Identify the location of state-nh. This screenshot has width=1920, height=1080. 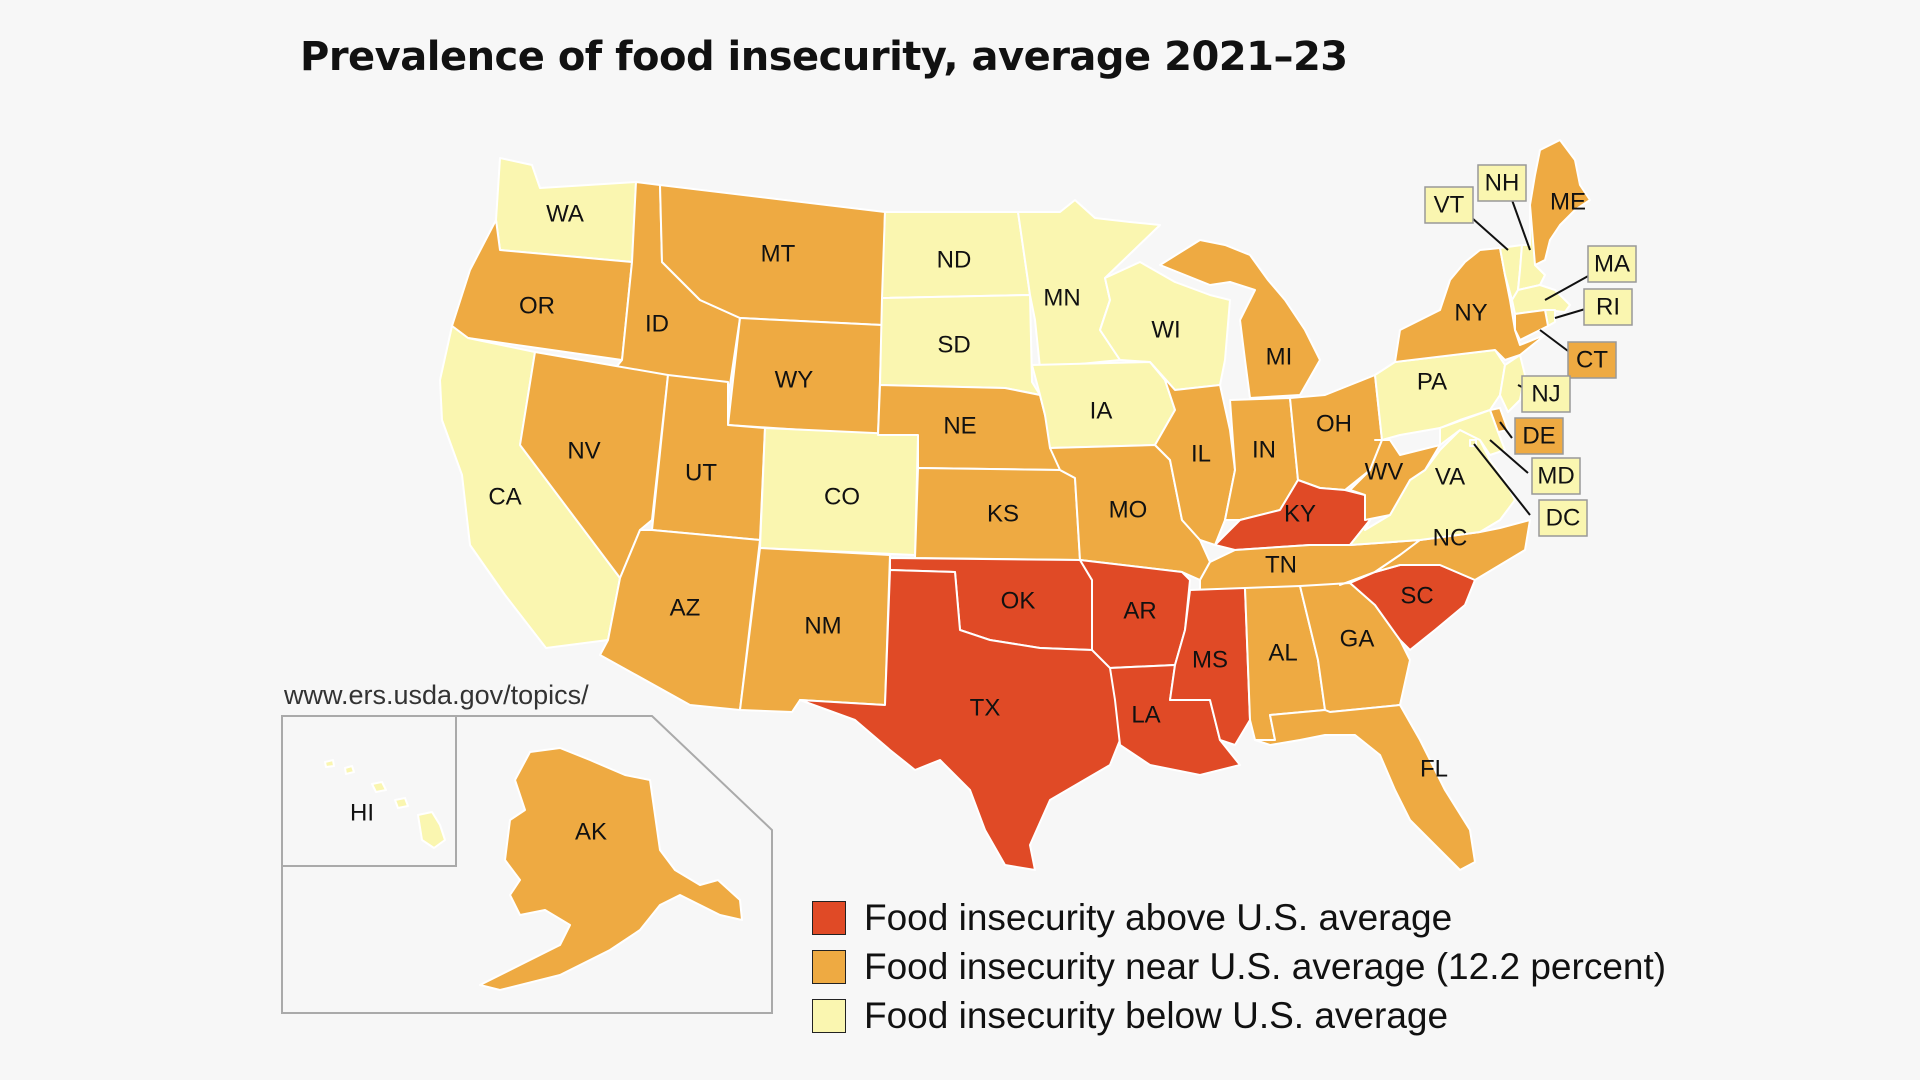
(1531, 247).